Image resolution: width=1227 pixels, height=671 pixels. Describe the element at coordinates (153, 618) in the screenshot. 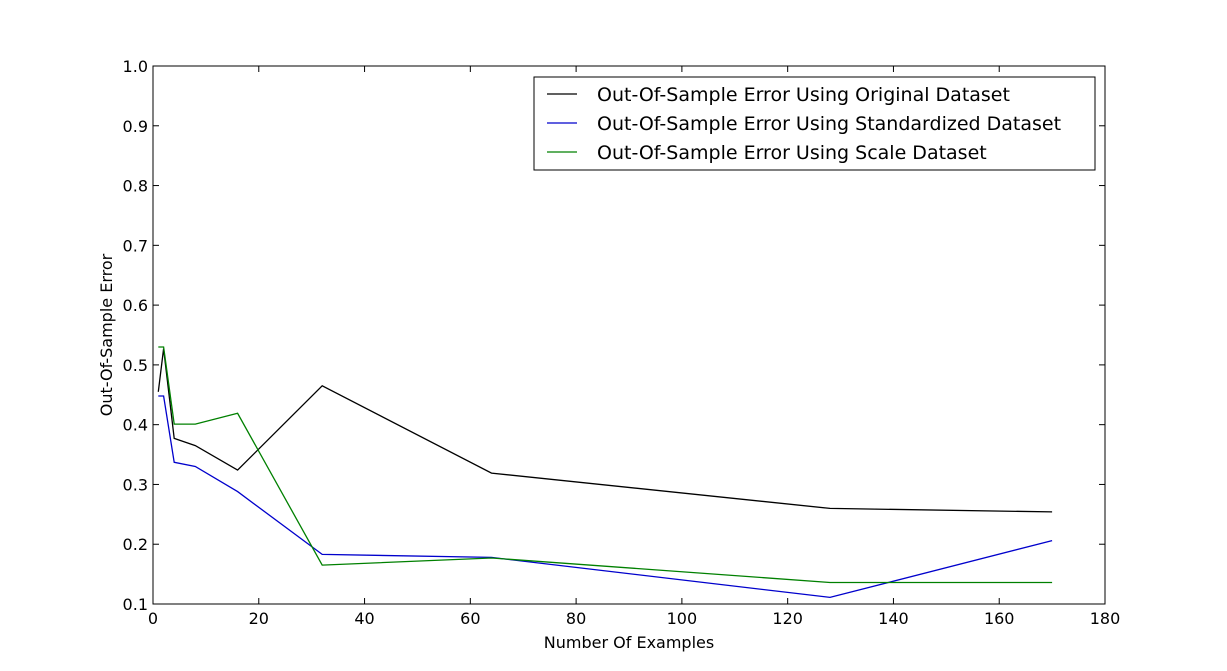

I see `x-tick-label: 0` at that location.